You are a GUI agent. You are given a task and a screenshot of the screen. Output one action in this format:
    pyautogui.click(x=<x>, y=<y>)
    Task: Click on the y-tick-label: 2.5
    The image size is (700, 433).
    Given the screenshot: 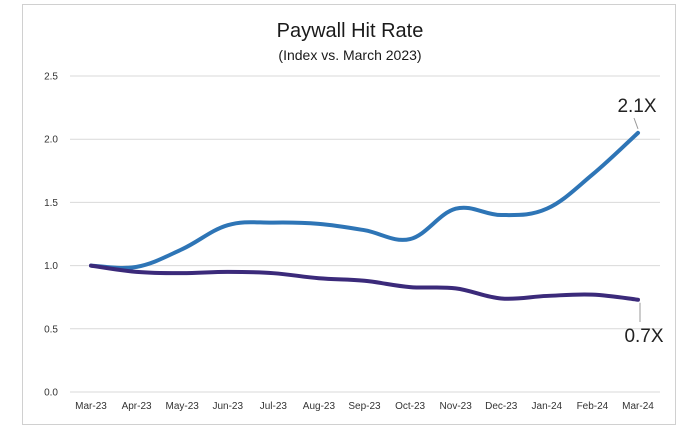 What is the action you would take?
    pyautogui.click(x=51, y=77)
    